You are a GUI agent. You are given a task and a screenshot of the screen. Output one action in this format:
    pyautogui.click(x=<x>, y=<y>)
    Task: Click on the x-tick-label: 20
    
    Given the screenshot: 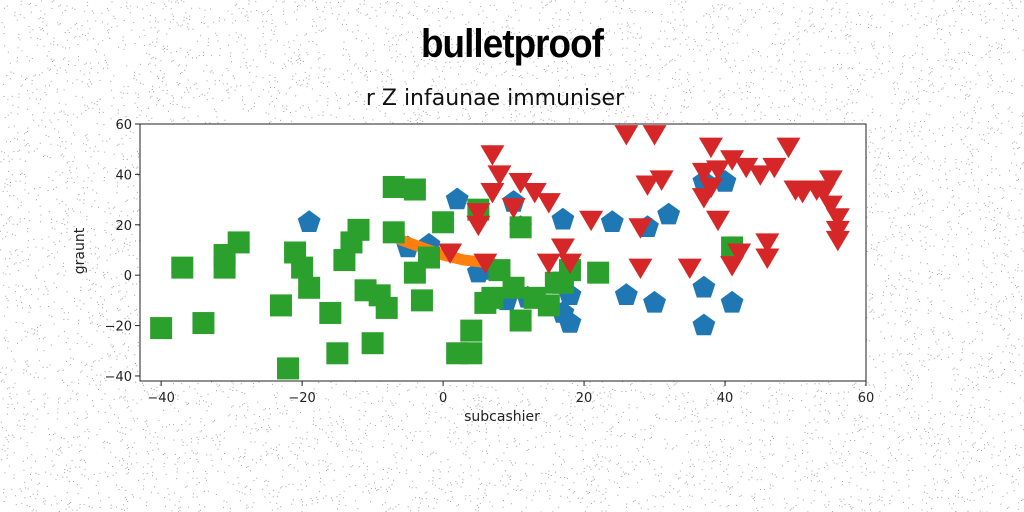 What is the action you would take?
    pyautogui.click(x=584, y=398)
    